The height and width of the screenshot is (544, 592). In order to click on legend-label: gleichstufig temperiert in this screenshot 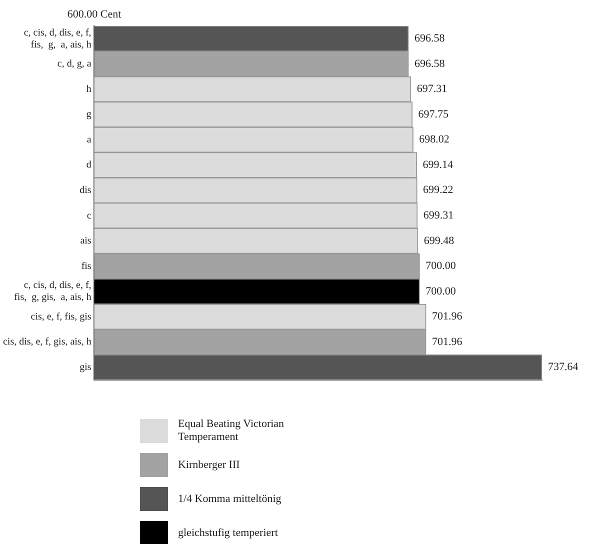, I will do `click(228, 533)`.